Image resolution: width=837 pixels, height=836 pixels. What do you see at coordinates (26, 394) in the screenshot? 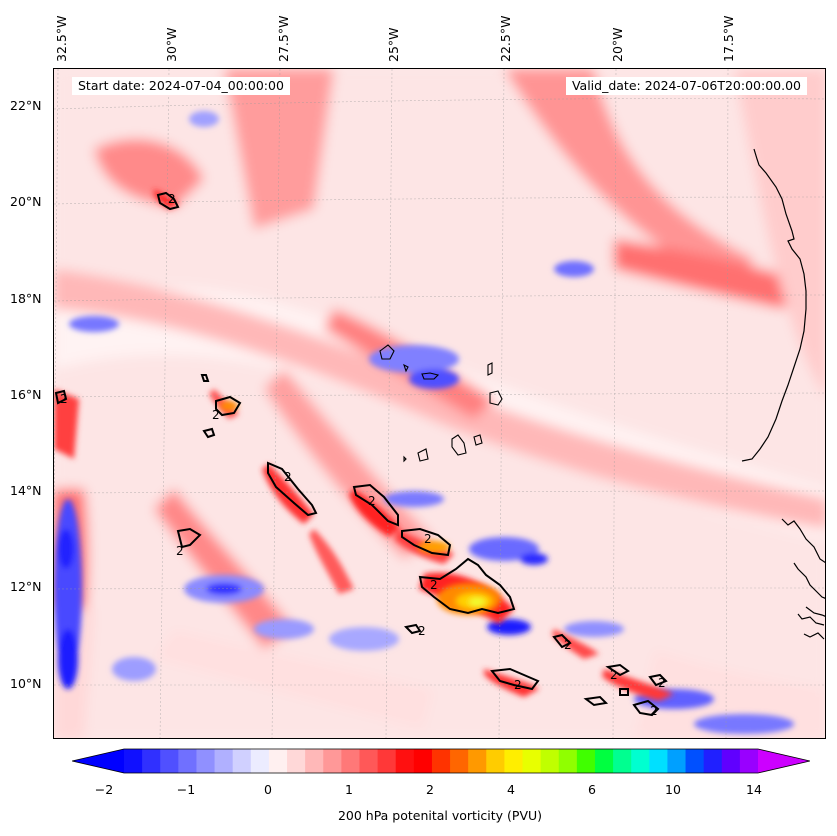
I see `lat-label-16n: 16°N` at bounding box center [26, 394].